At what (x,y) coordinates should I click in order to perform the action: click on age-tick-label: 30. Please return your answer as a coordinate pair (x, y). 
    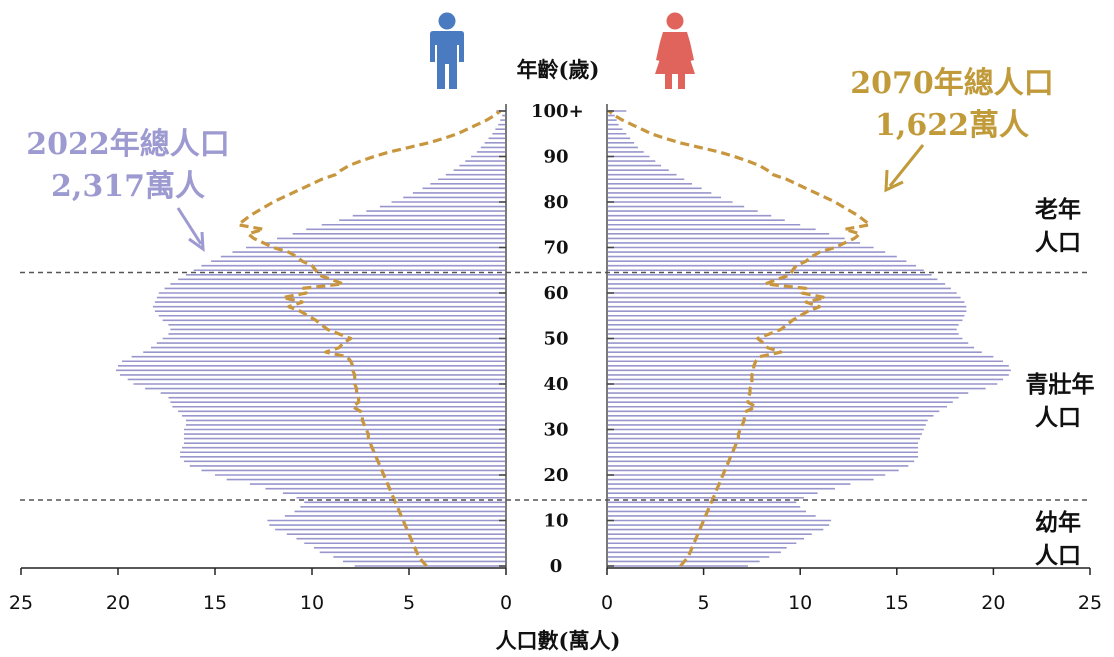
    Looking at the image, I should click on (555, 430).